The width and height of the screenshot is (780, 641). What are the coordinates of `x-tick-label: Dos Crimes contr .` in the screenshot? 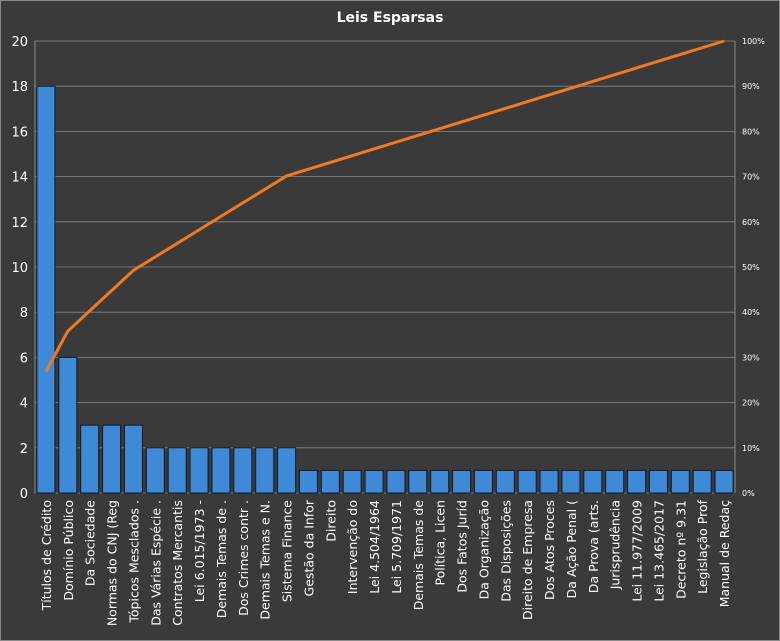 It's located at (243, 558).